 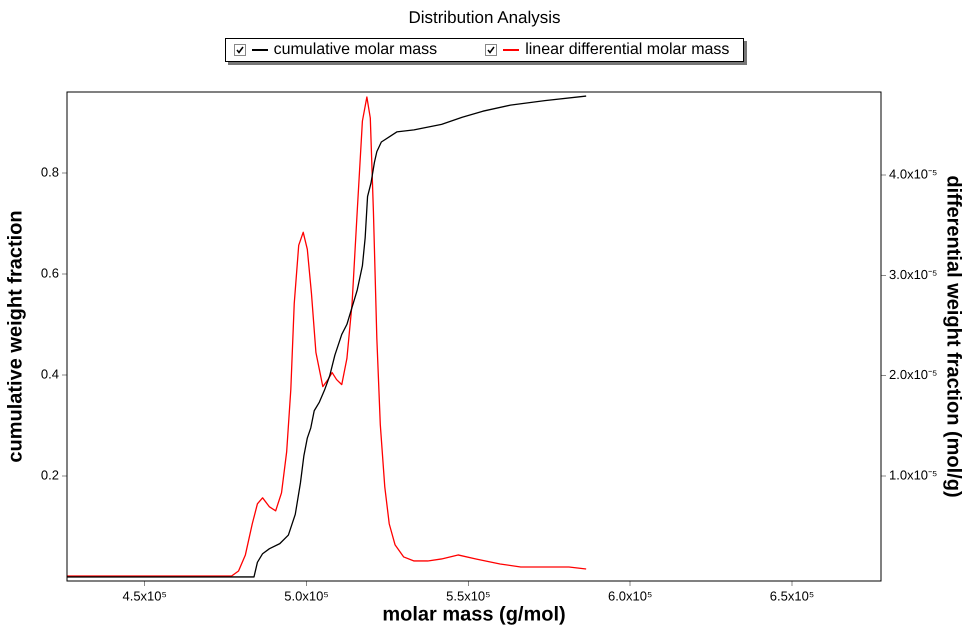 I want to click on y-tick-label: 0.4, so click(x=49, y=374).